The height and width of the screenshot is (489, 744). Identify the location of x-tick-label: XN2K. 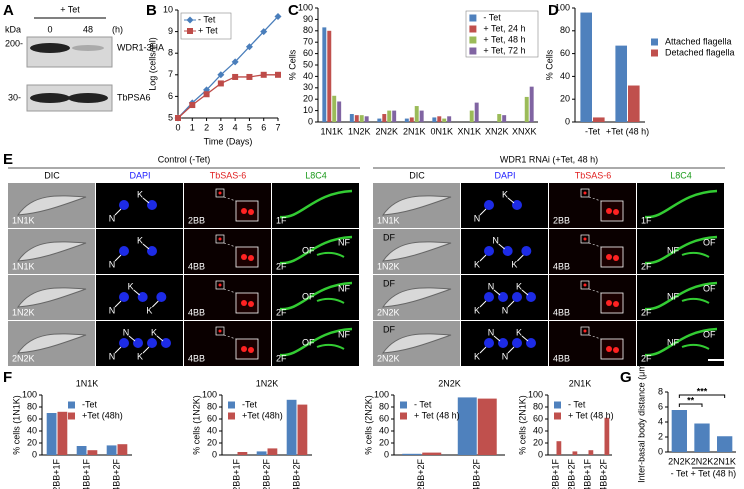
(497, 131).